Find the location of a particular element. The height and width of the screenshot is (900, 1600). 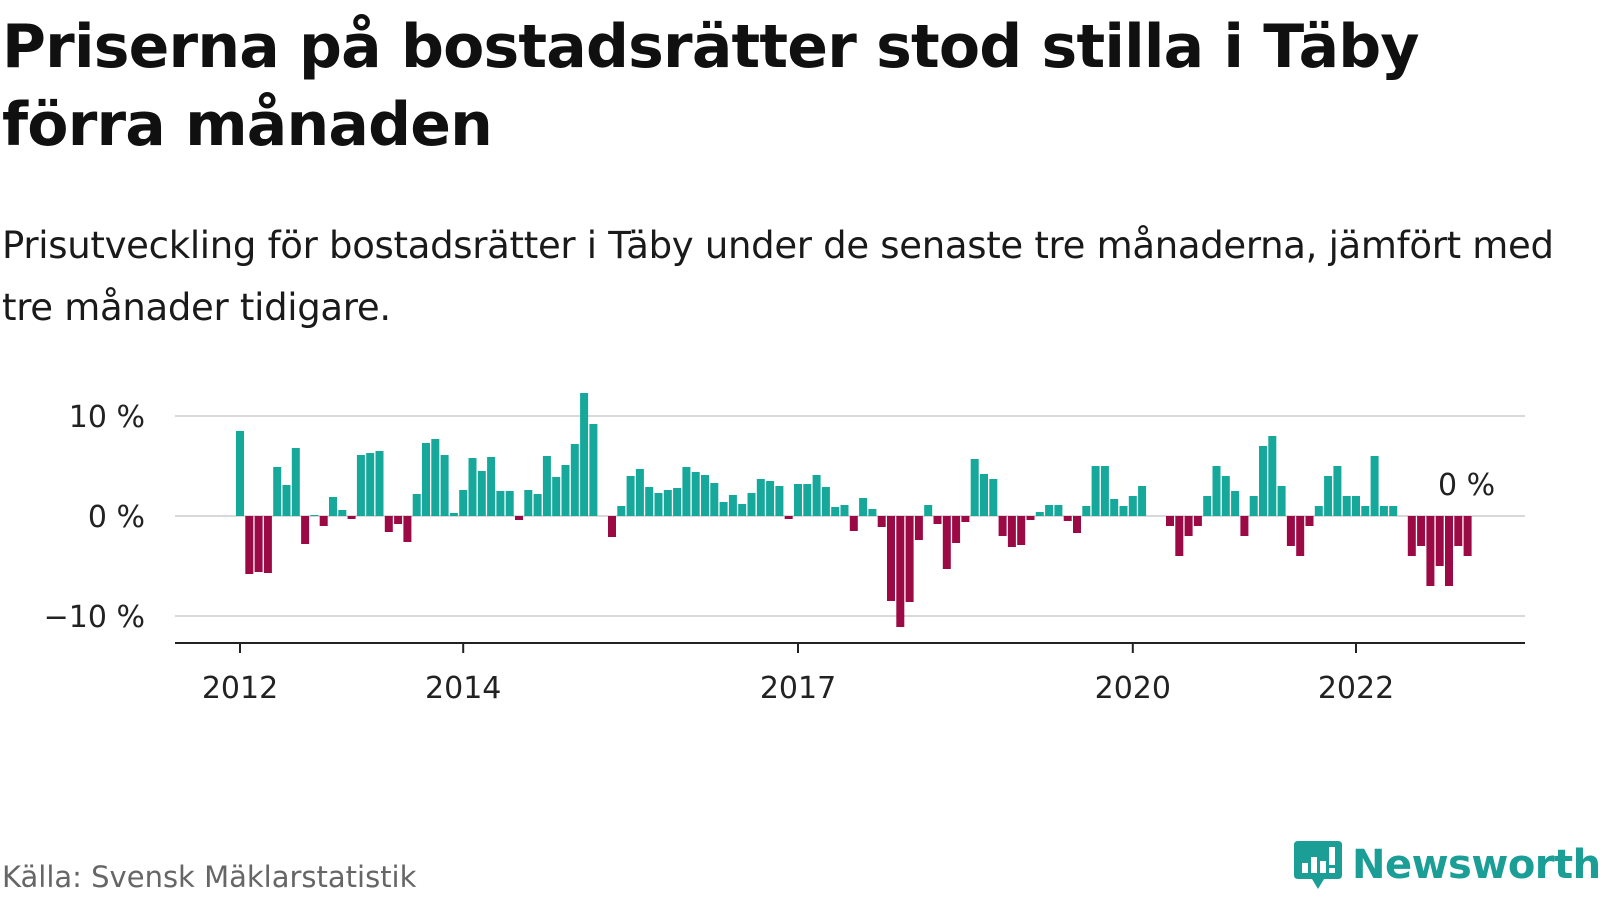

x-tick-label: 2017 is located at coordinates (798, 688).